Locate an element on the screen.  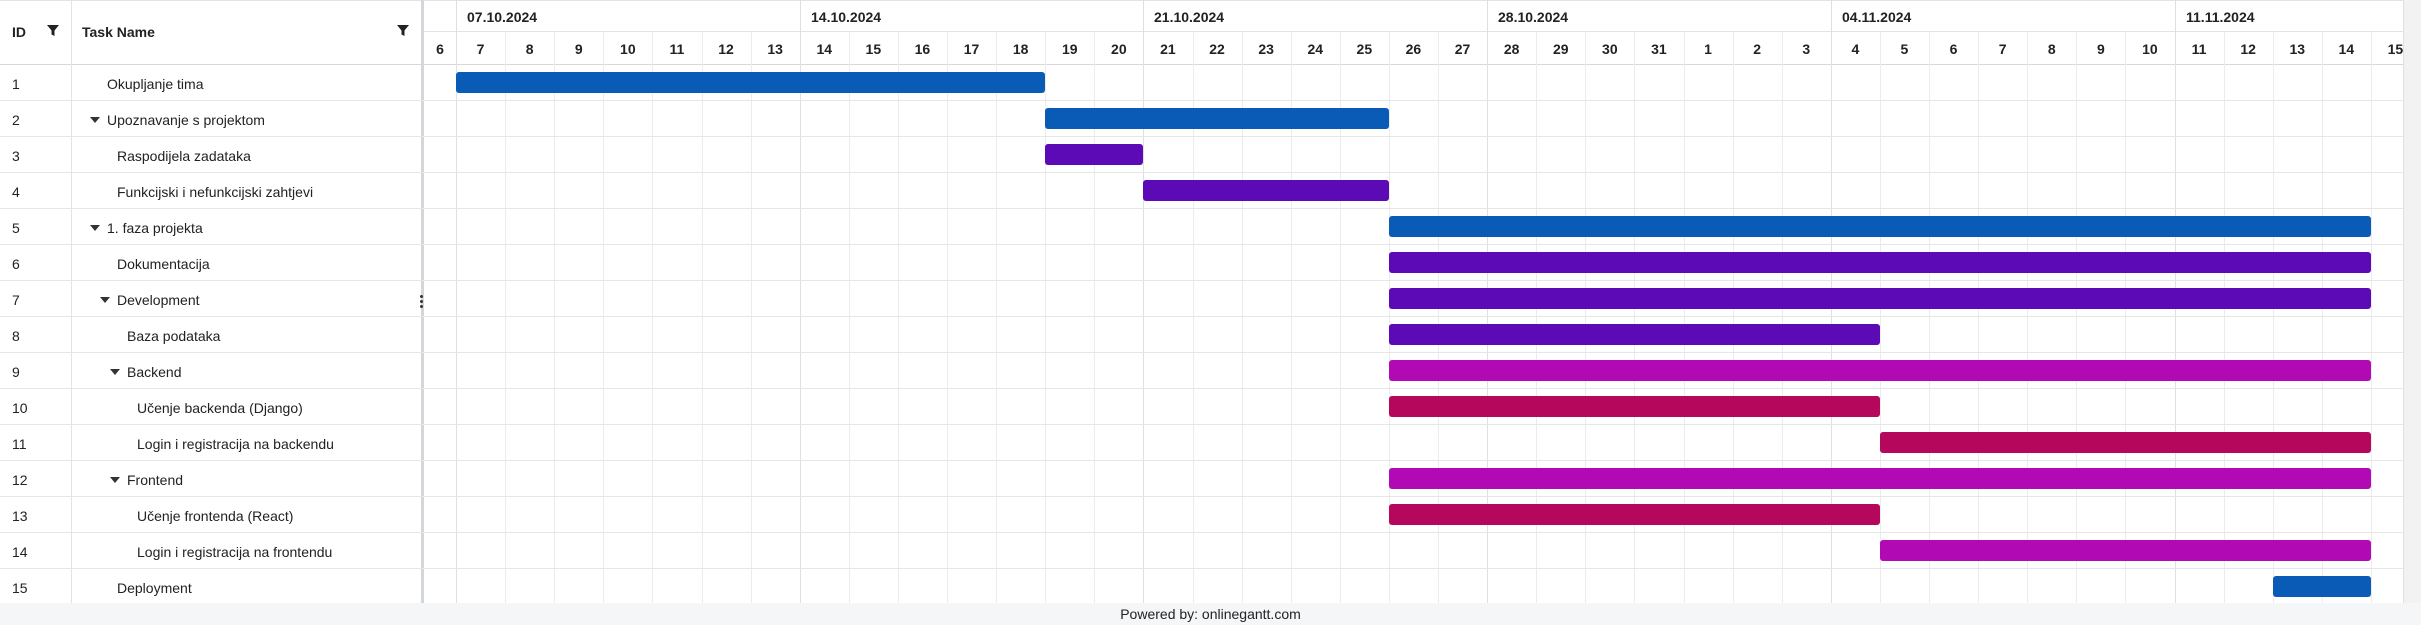
task-row: 13 Učenje frontenda (React) is located at coordinates (210, 515).